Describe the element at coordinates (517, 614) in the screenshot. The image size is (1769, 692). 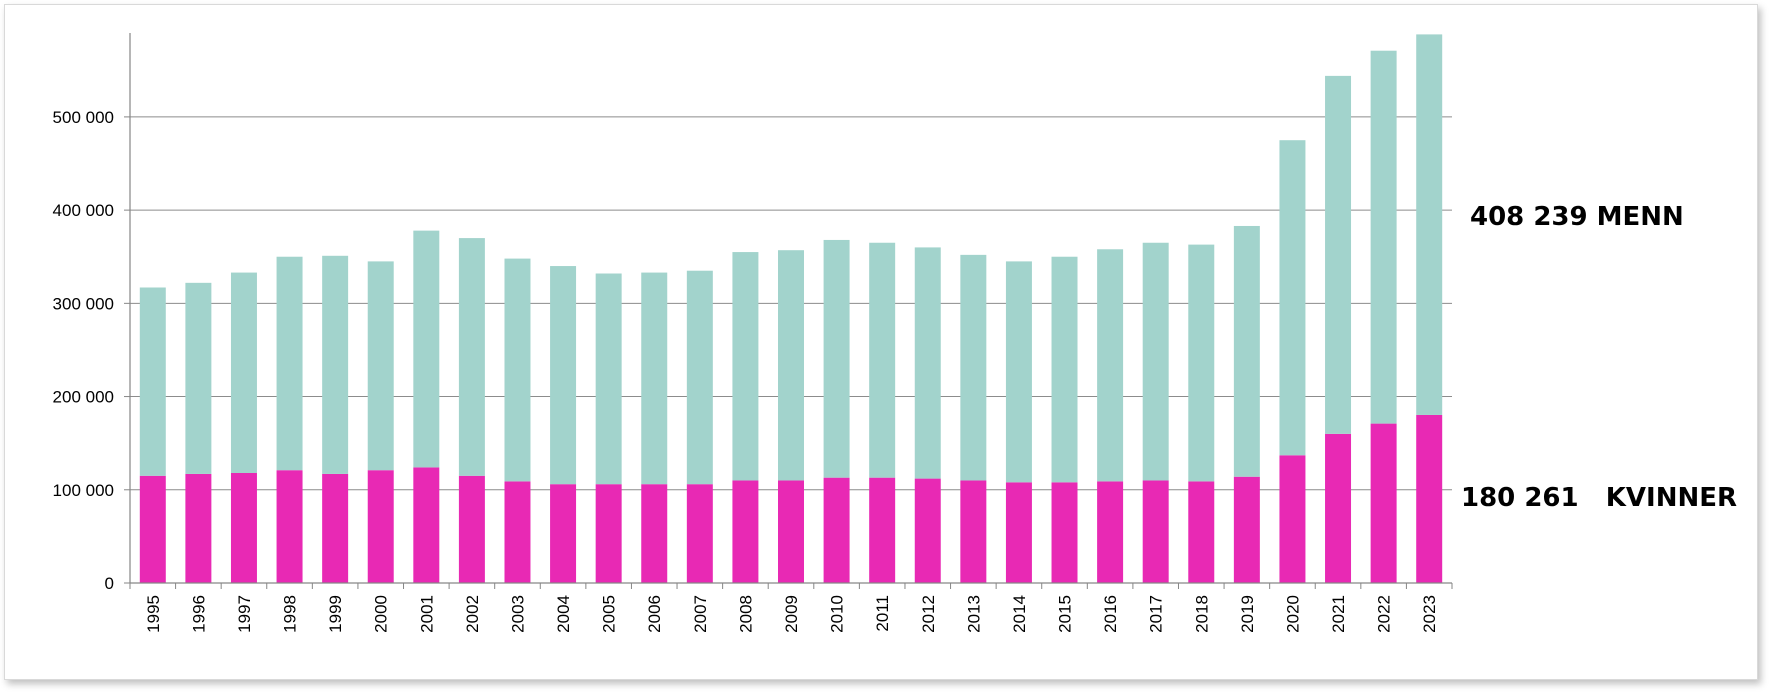
I see `x-tick-label: 2003` at that location.